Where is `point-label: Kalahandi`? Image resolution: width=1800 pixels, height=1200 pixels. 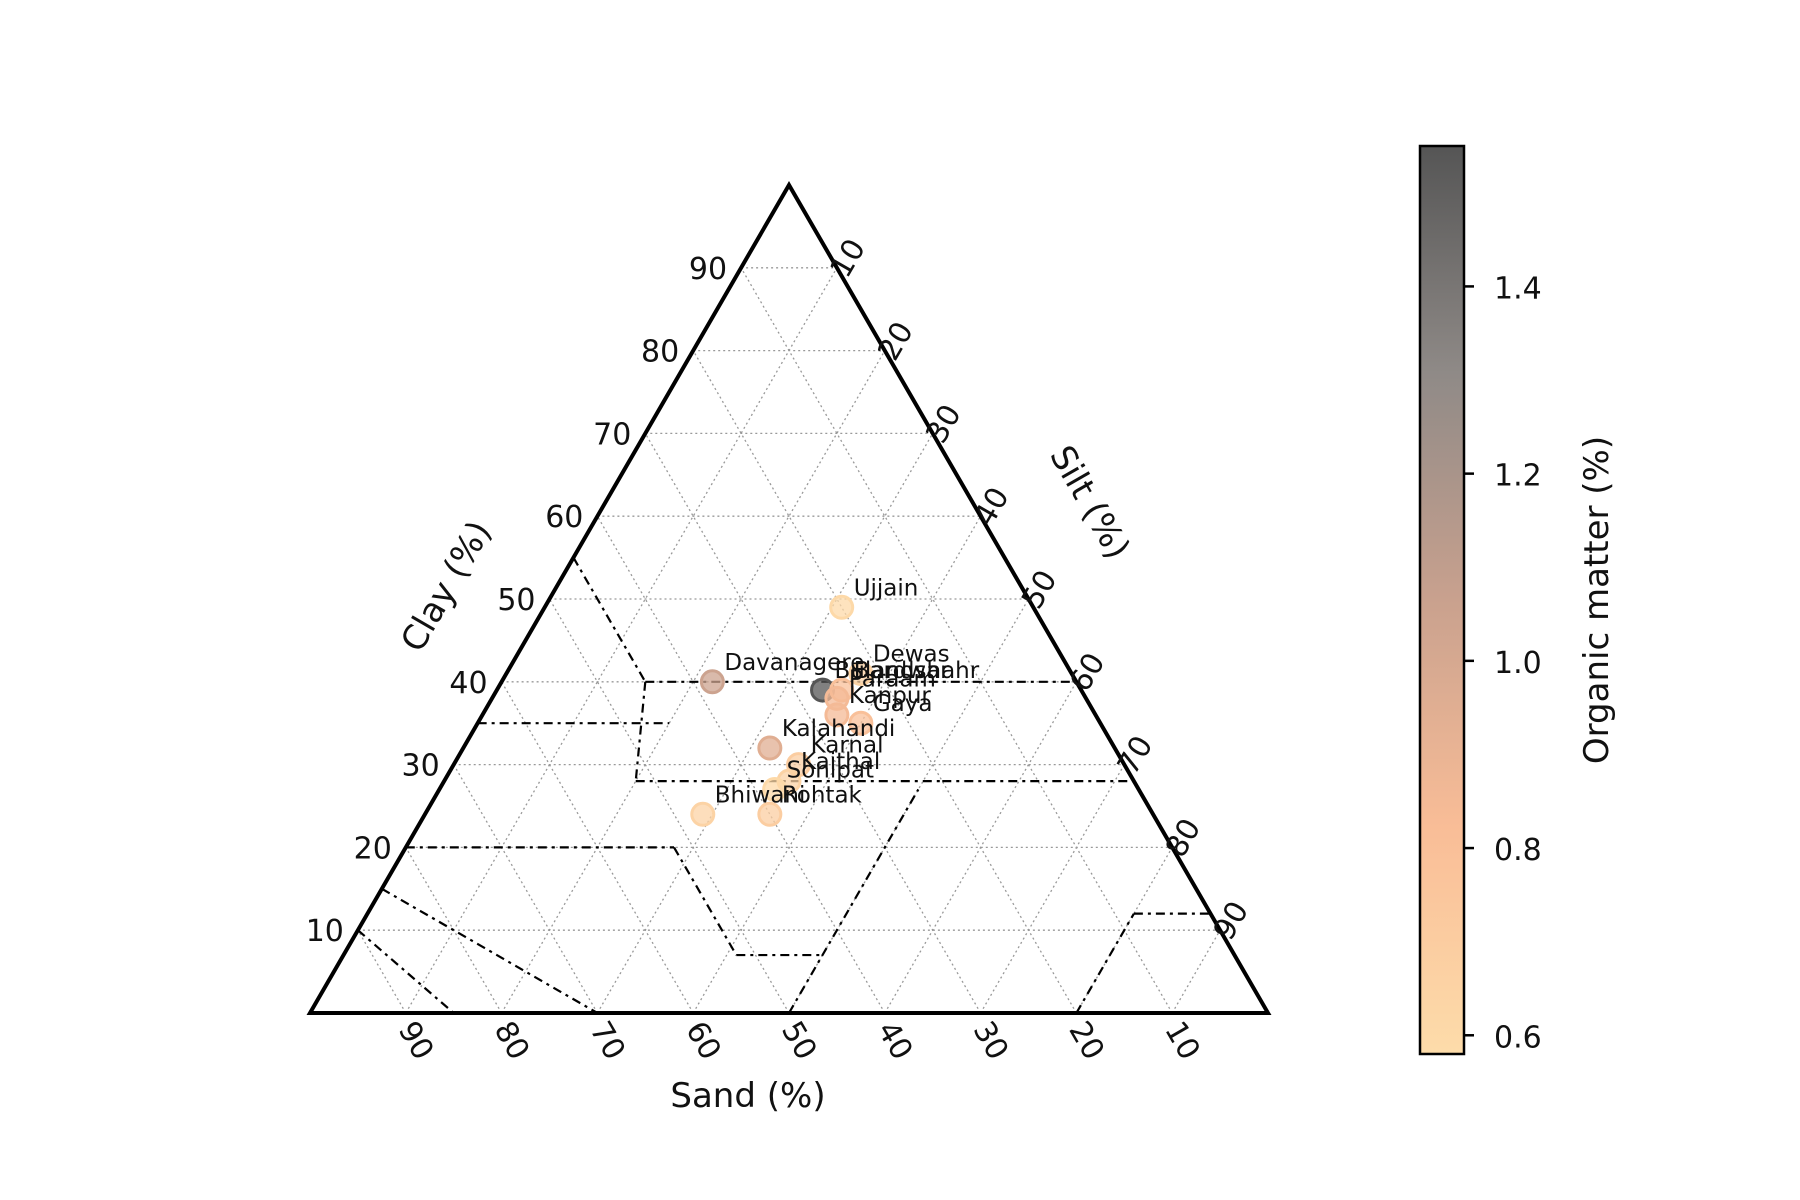 point-label: Kalahandi is located at coordinates (839, 729).